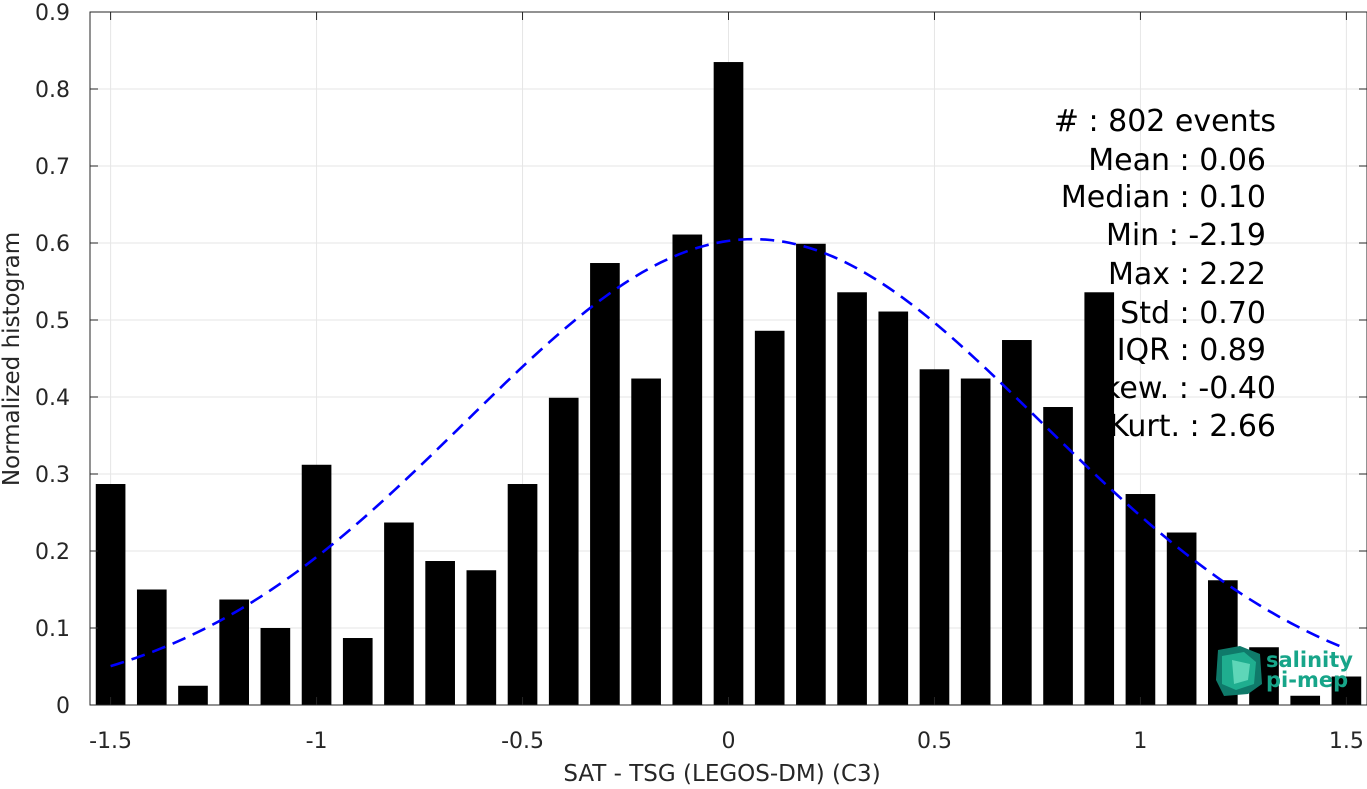 The width and height of the screenshot is (1367, 789). I want to click on y-axis-tick-labels: 0 0.1 0.2 0.3 0.4 0.5 0.6 0.7 0.8 0.9, so click(52, 360).